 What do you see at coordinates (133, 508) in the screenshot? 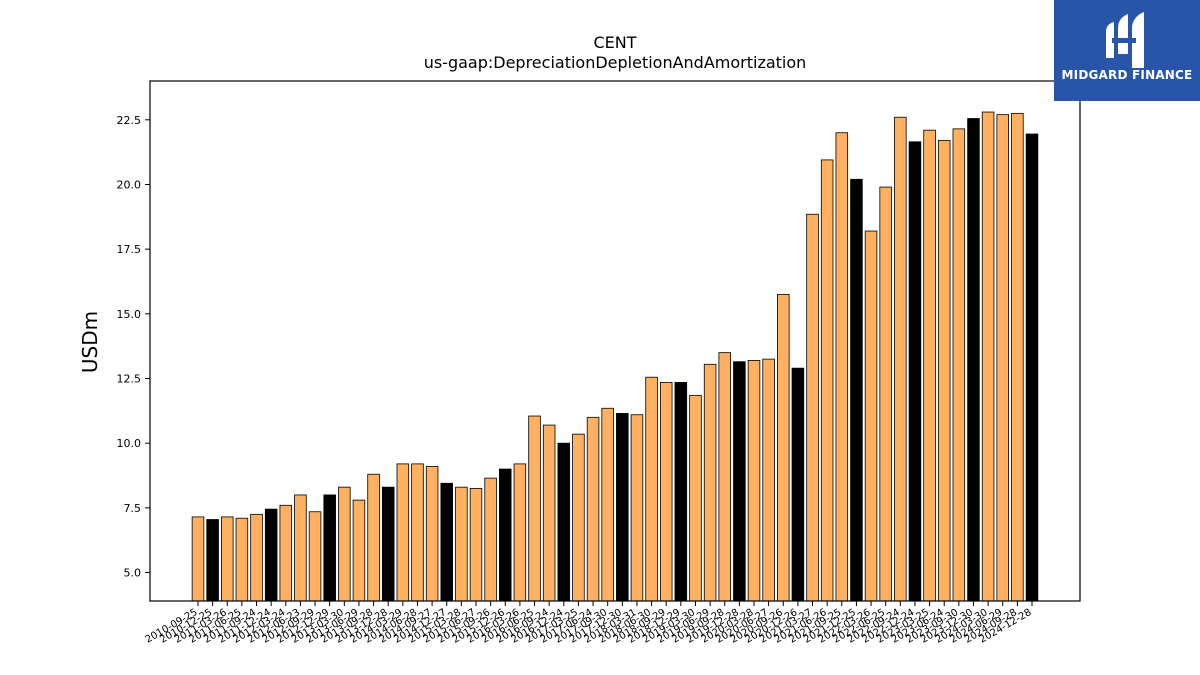
I see `y-tick-label: 7.5` at bounding box center [133, 508].